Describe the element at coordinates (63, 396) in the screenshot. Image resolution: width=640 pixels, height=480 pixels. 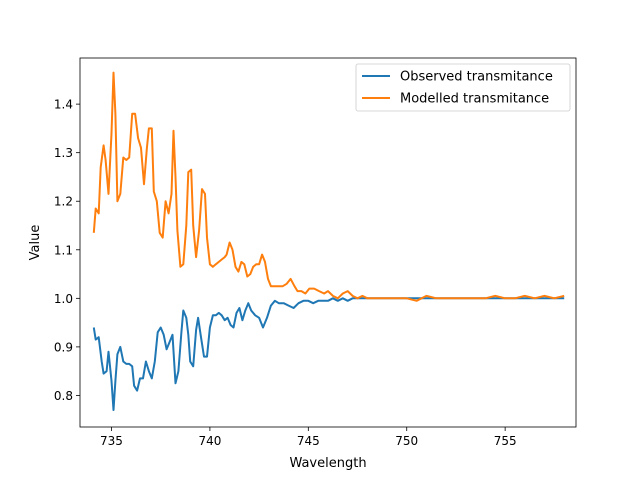
I see `y-tick-label: 0.8` at that location.